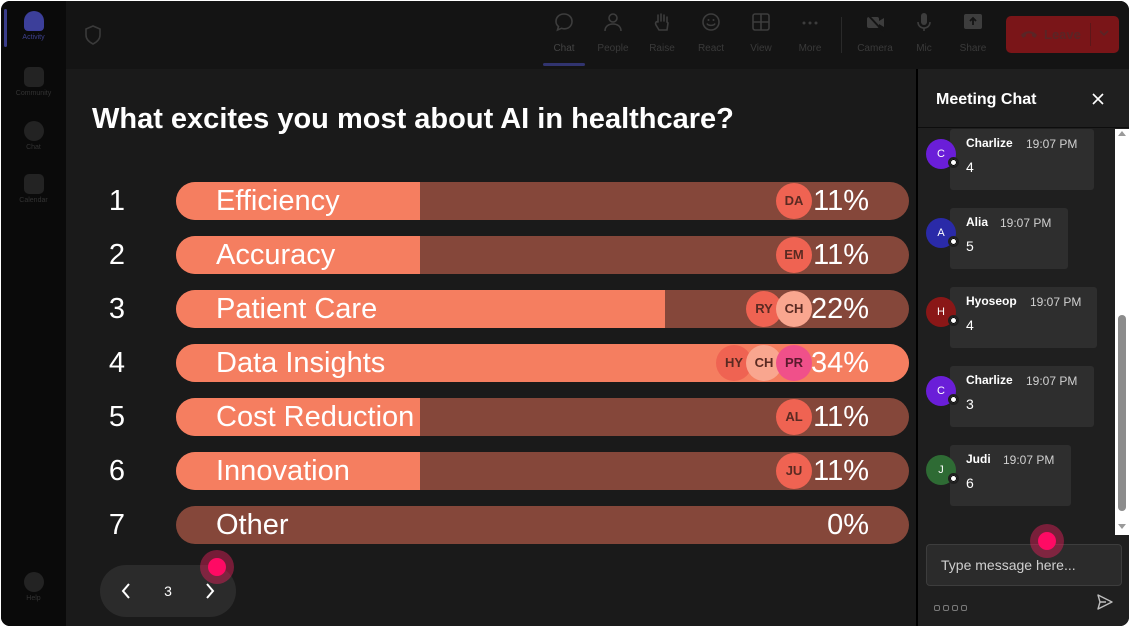  What do you see at coordinates (301, 363) in the screenshot?
I see `option-label: Data Insights` at bounding box center [301, 363].